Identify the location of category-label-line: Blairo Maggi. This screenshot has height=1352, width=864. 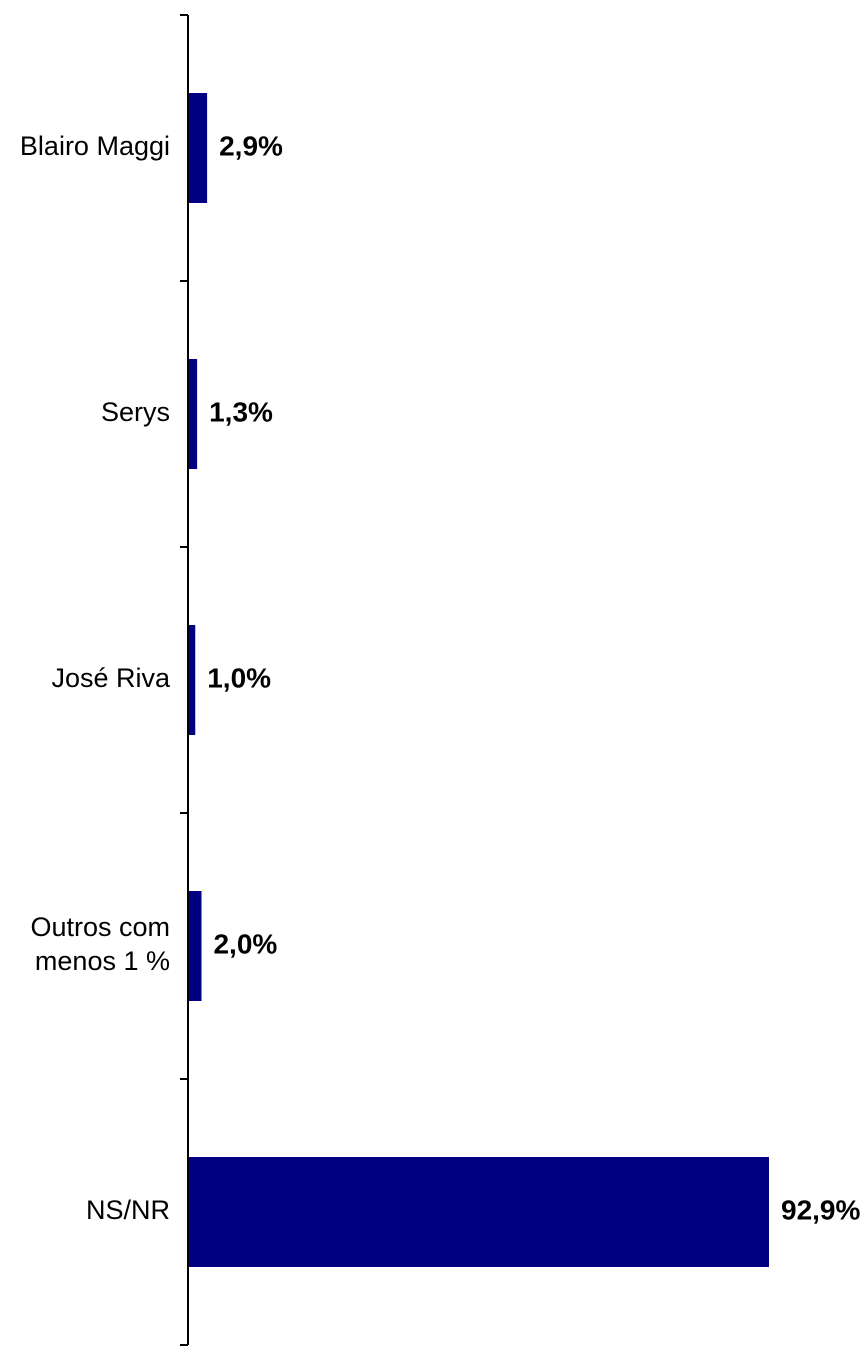
(95, 146).